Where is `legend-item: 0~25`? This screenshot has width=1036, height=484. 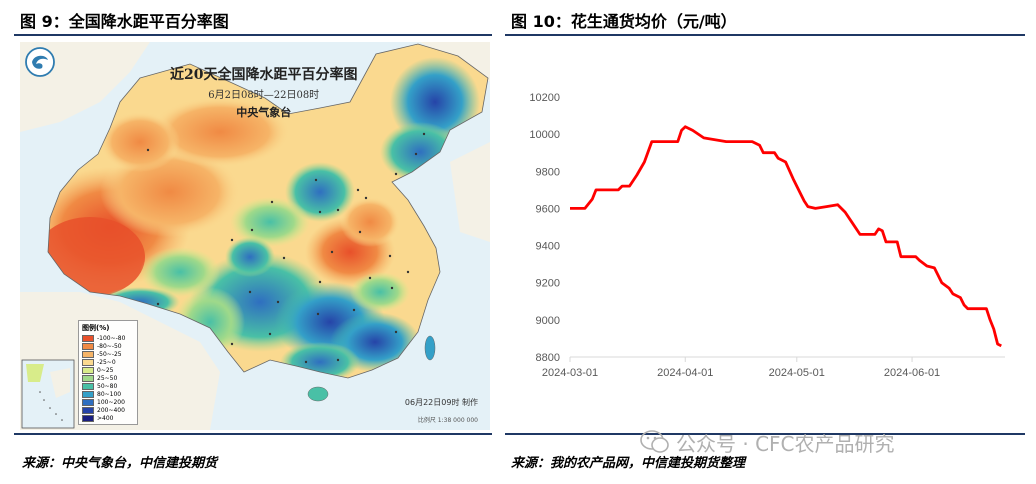
legend-item: 0~25 is located at coordinates (108, 370).